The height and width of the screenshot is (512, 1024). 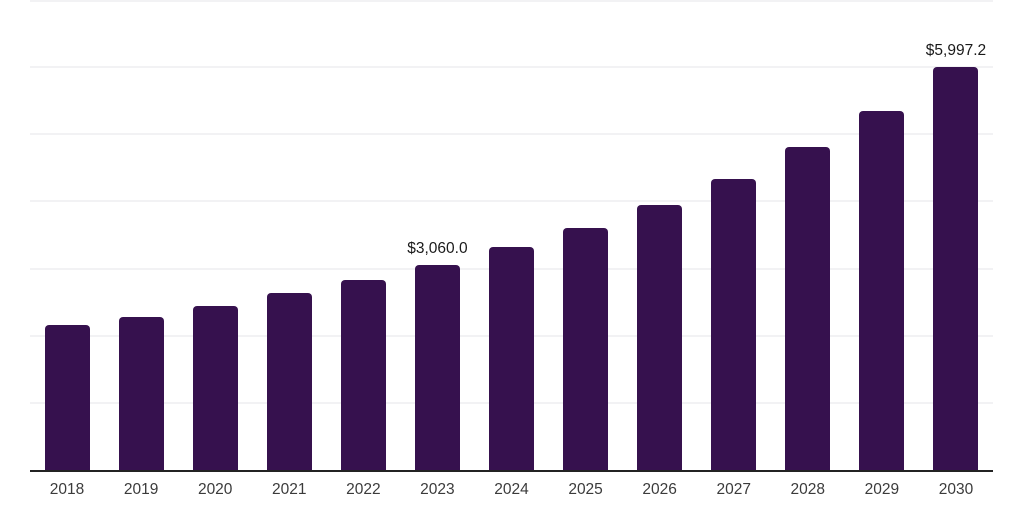 I want to click on bar-2021, so click(x=289, y=381).